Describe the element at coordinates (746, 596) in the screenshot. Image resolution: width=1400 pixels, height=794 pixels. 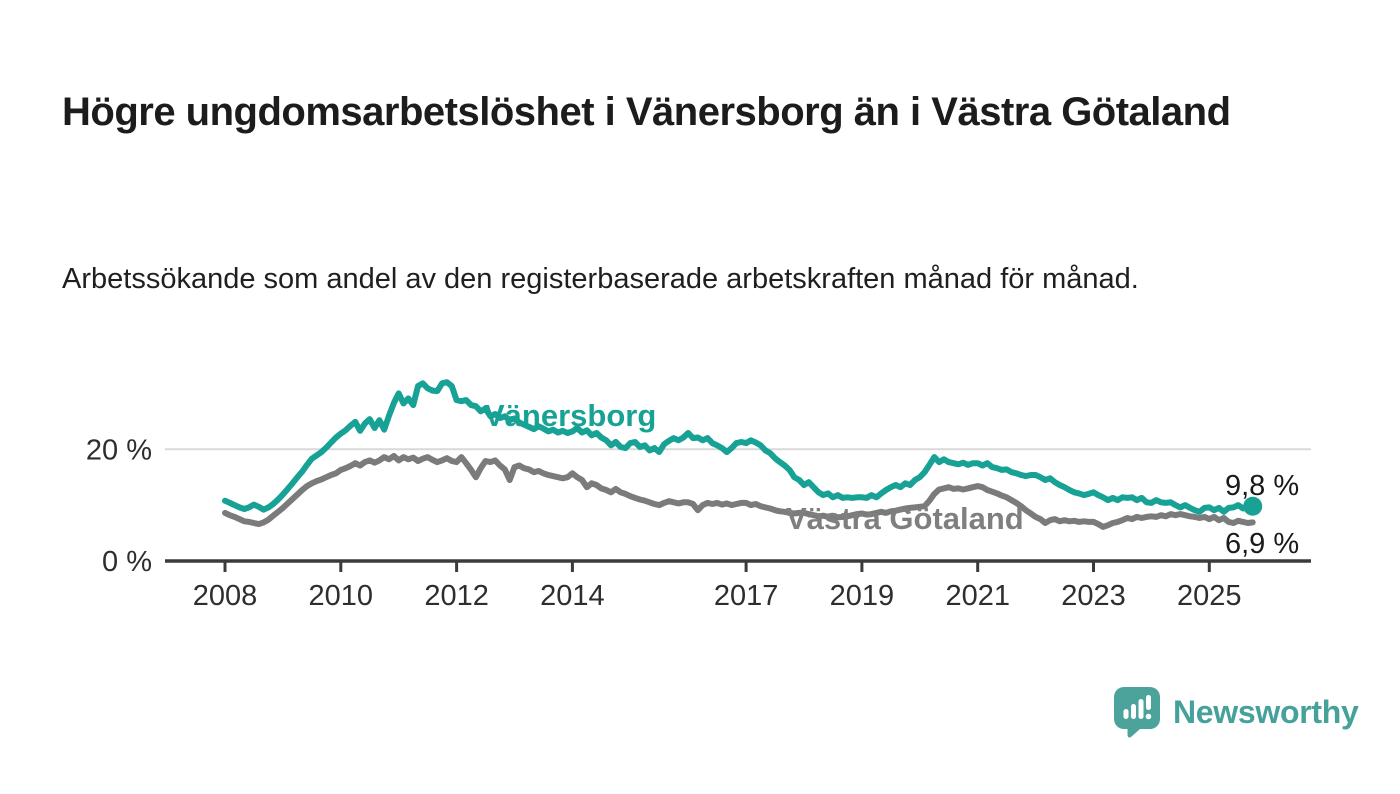
I see `x-tick-label-2017: 2017` at that location.